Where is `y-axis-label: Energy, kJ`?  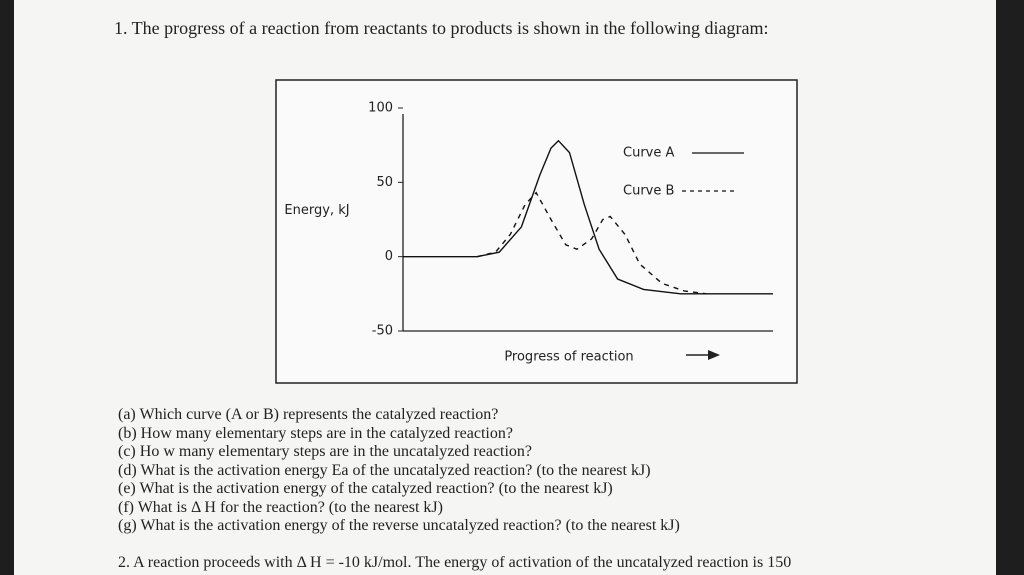
y-axis-label: Energy, kJ is located at coordinates (317, 210).